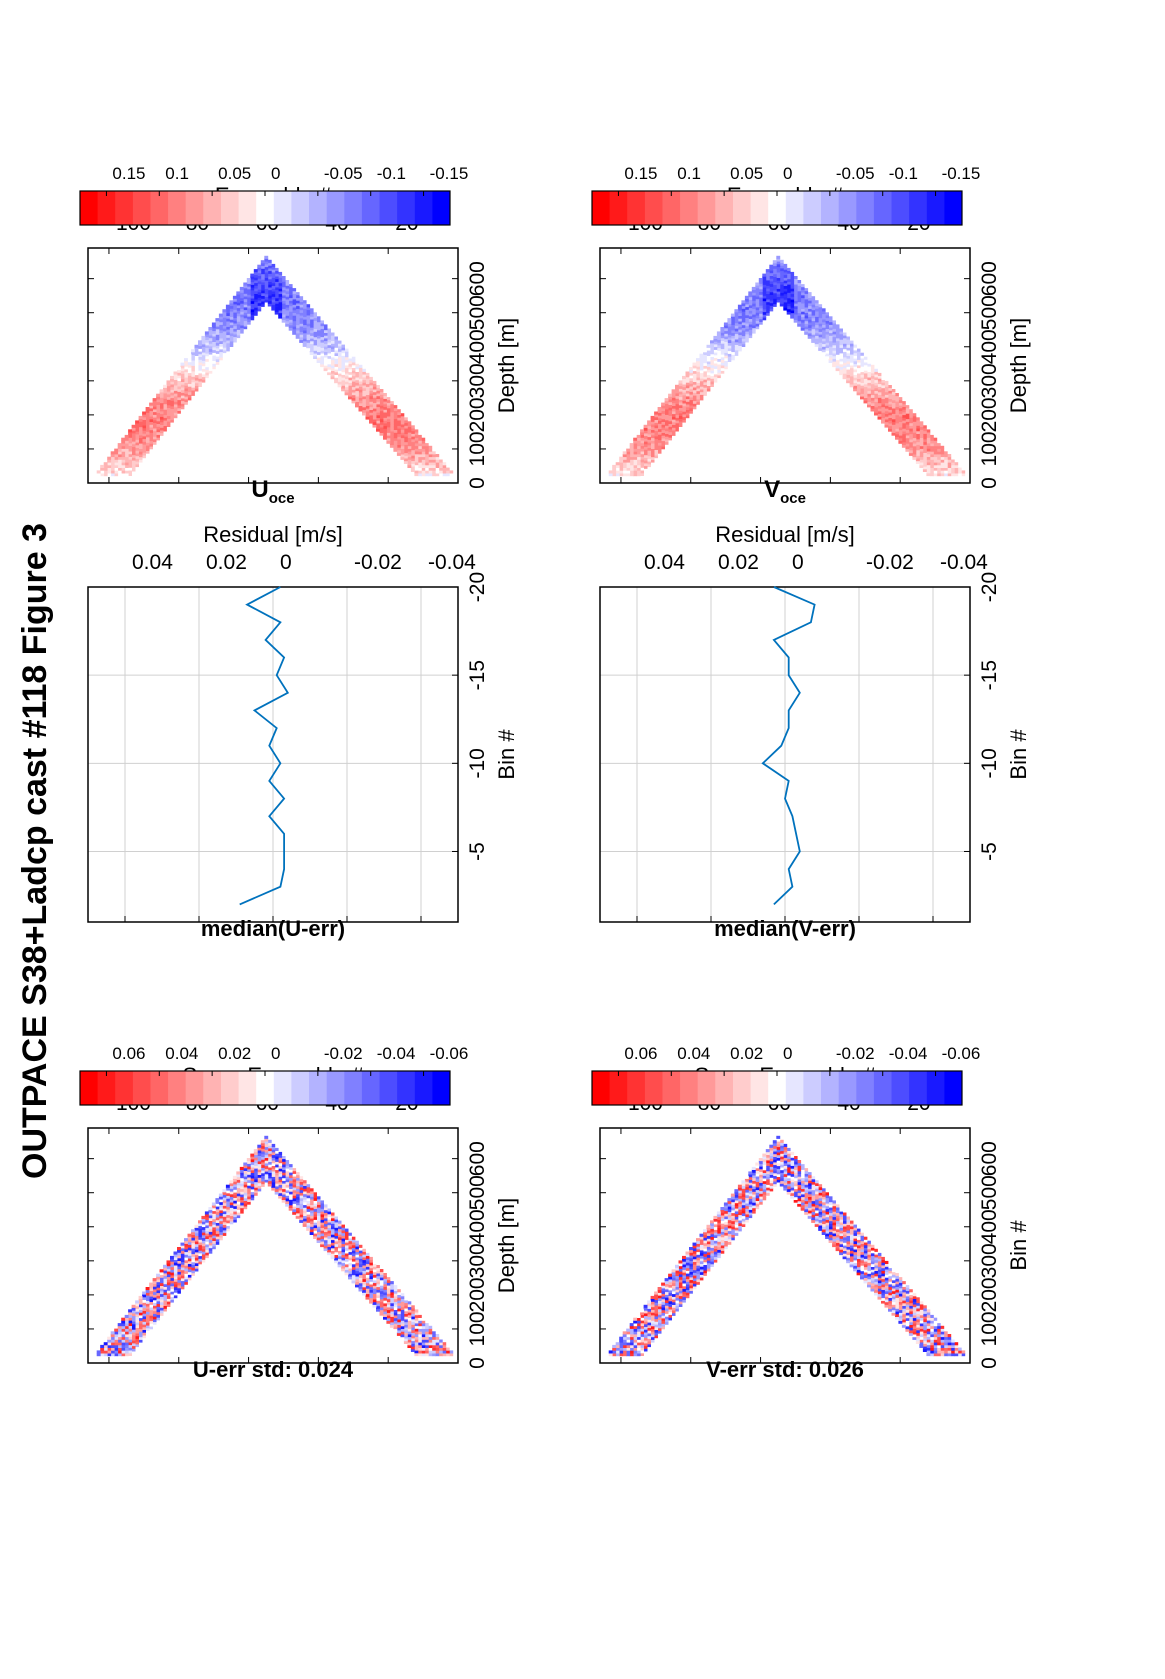 This screenshot has height=1679, width=1165. I want to click on depth-tick-label: 400, so click(477, 346).